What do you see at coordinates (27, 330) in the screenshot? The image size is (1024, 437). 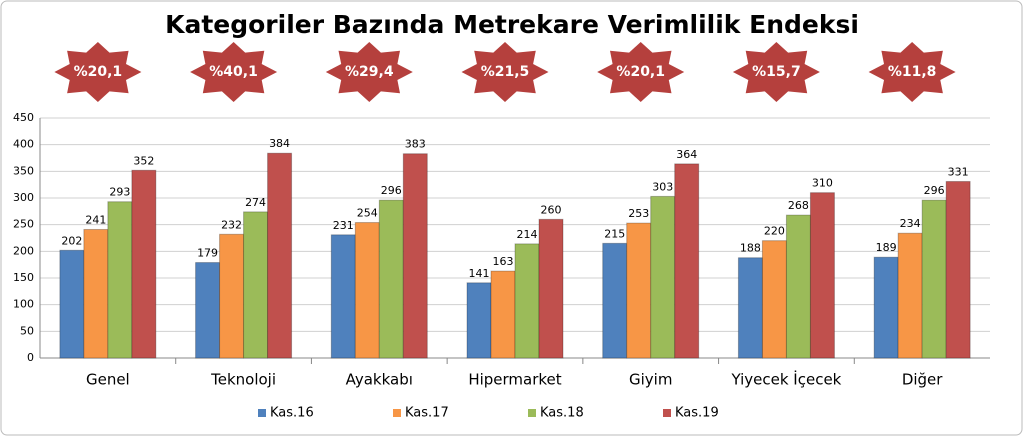 I see `y-tick-label: 50` at bounding box center [27, 330].